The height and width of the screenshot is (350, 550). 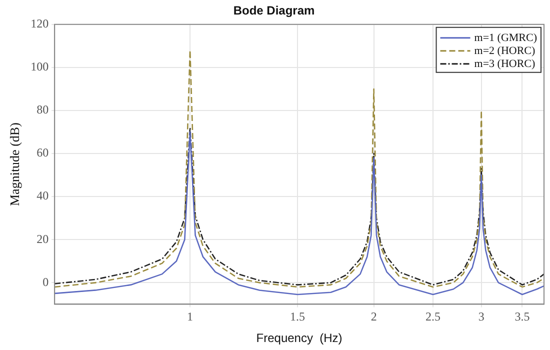 I want to click on y-tick-label: 40, so click(x=42, y=195).